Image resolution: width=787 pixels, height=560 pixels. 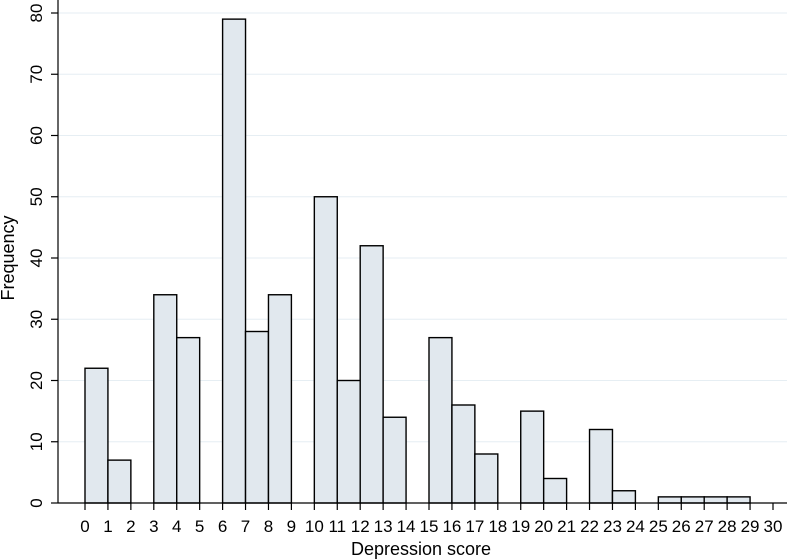 I want to click on x-tick-label-20: 20, so click(x=543, y=526).